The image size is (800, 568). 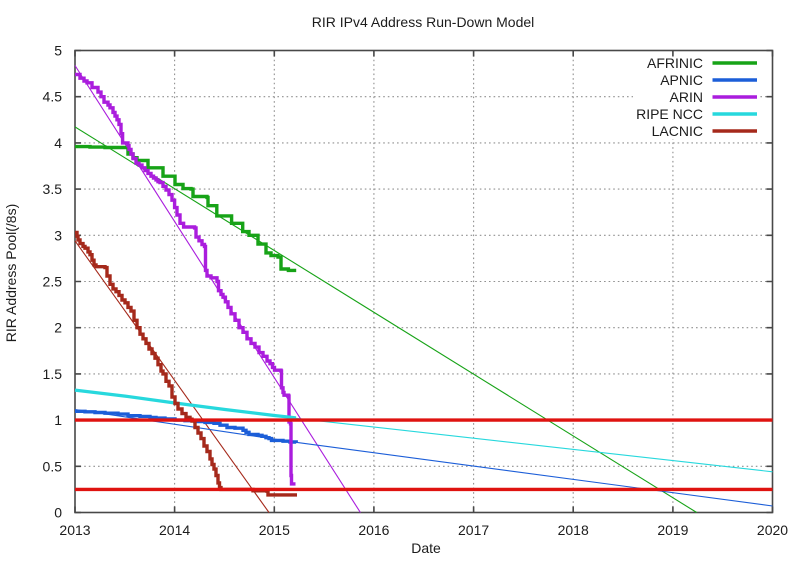 What do you see at coordinates (274, 530) in the screenshot?
I see `svg-text: 2015` at bounding box center [274, 530].